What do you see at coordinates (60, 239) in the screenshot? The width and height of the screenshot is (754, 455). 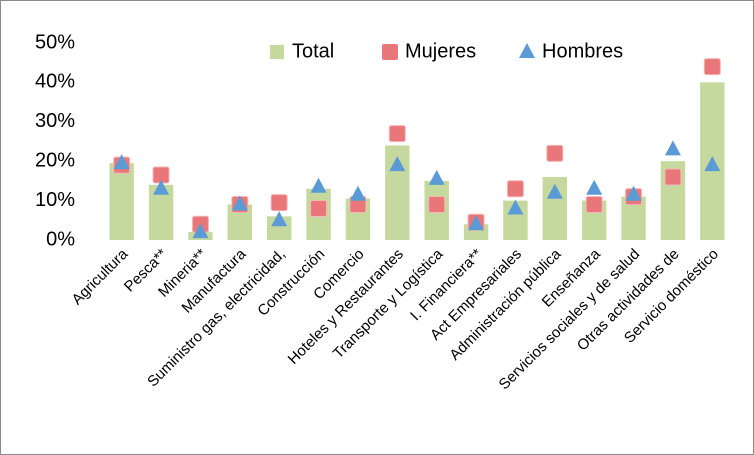 I see `y-tick-label: 0%` at bounding box center [60, 239].